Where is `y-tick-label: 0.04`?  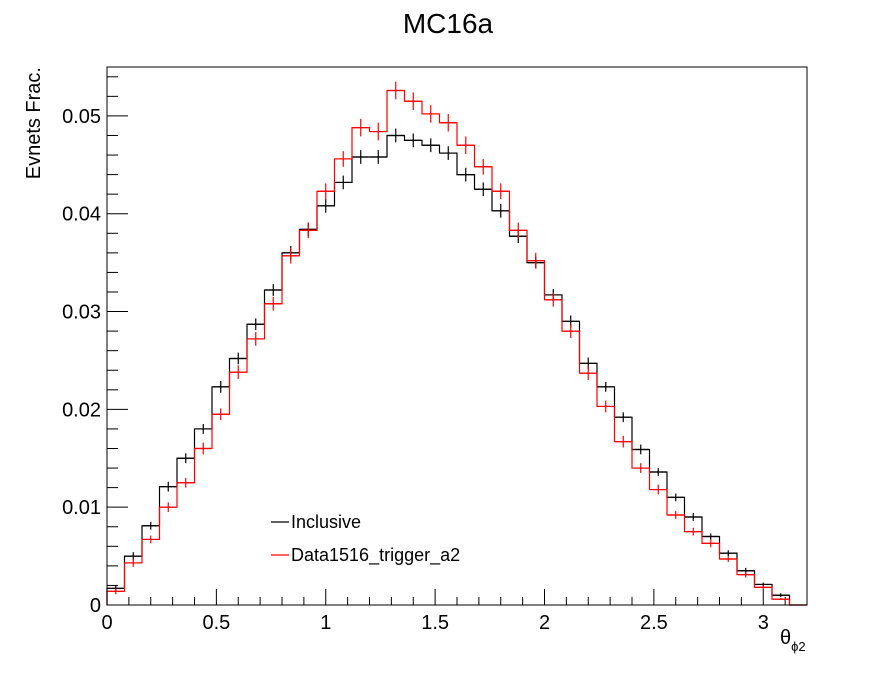 y-tick-label: 0.04 is located at coordinates (81, 215).